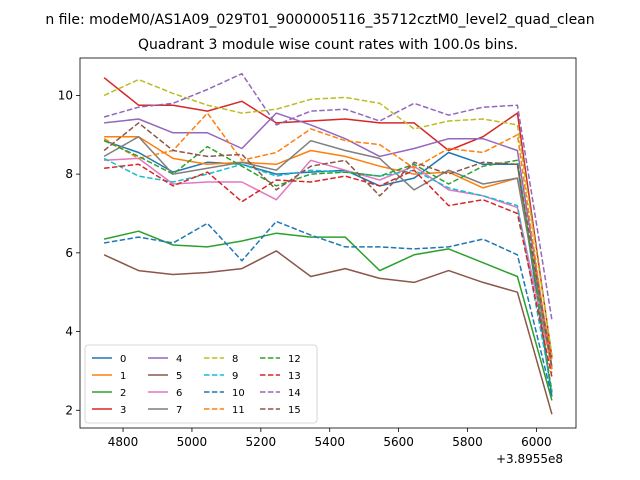  What do you see at coordinates (179, 376) in the screenshot?
I see `legend-label-5: 5` at bounding box center [179, 376].